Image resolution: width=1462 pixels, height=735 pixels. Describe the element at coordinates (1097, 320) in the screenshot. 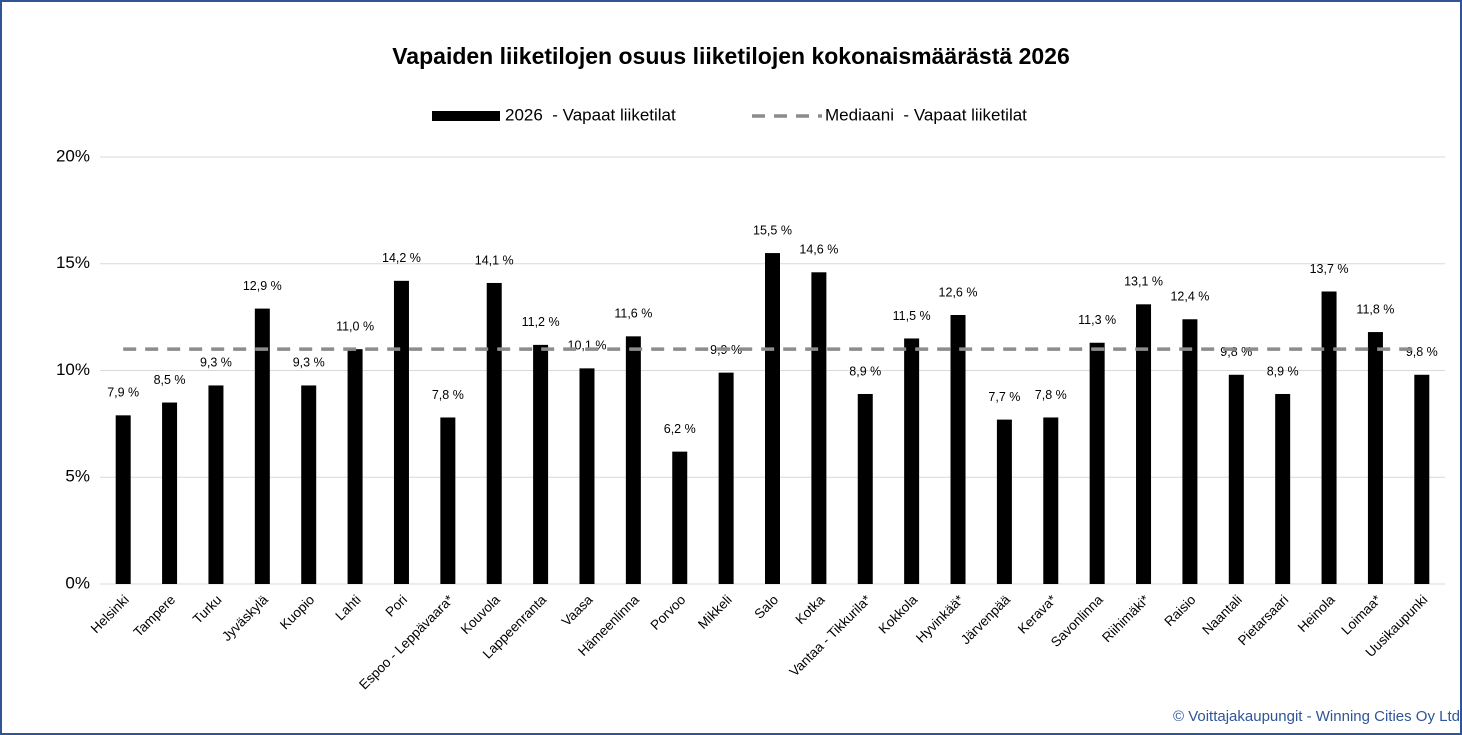

I see `value-label: 11,3 %` at that location.